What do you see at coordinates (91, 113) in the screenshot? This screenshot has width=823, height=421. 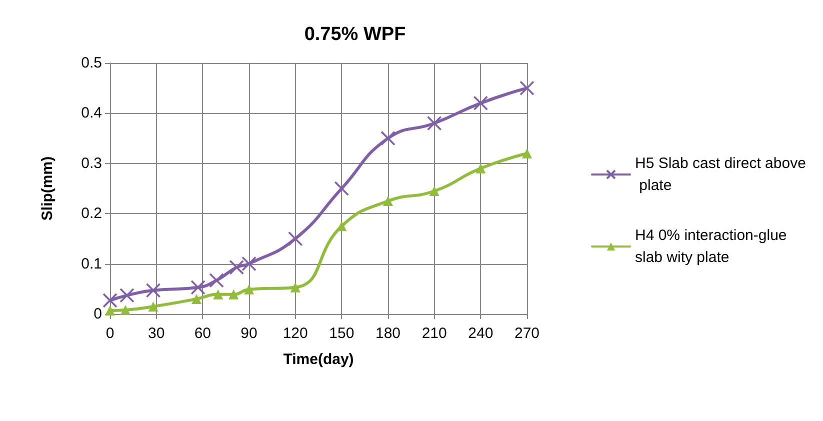 I see `y-tick-label: 0.4` at bounding box center [91, 113].